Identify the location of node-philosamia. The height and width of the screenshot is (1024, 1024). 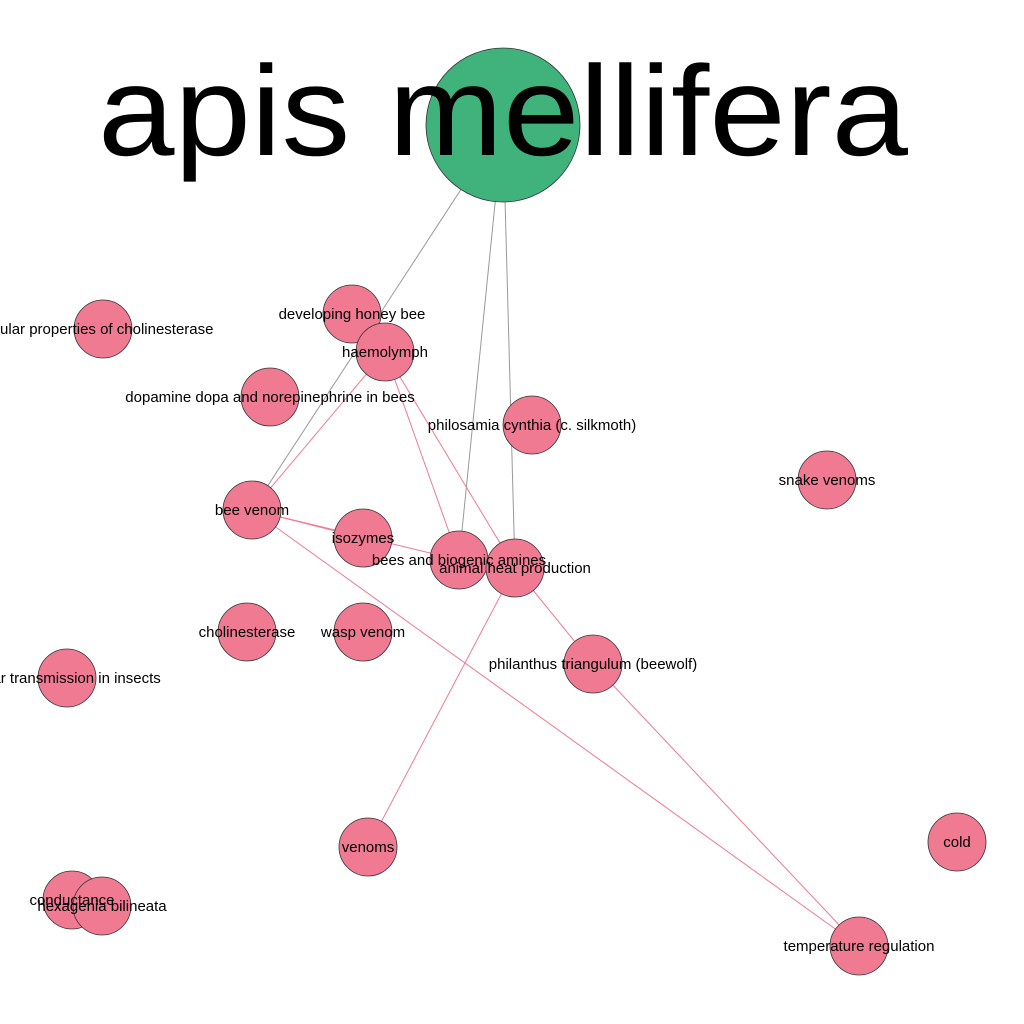
(532, 425).